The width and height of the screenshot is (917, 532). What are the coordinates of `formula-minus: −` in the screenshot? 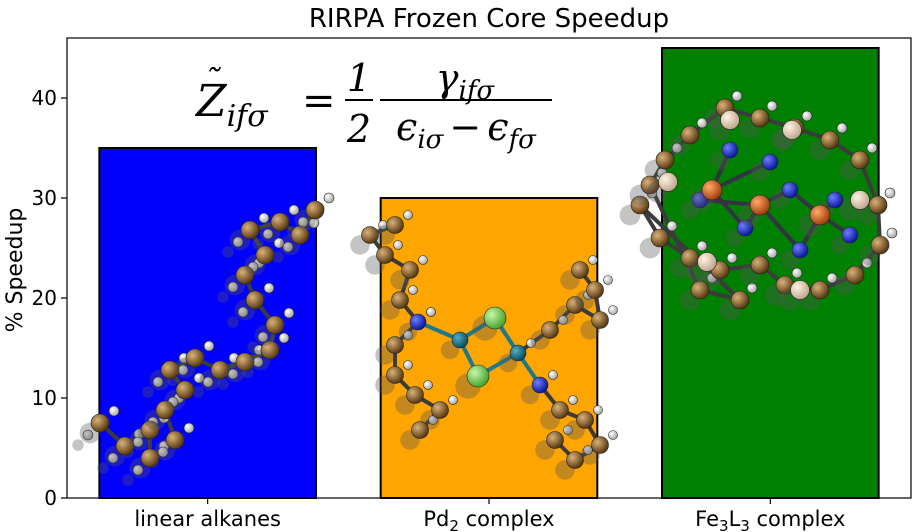 It's located at (465, 127).